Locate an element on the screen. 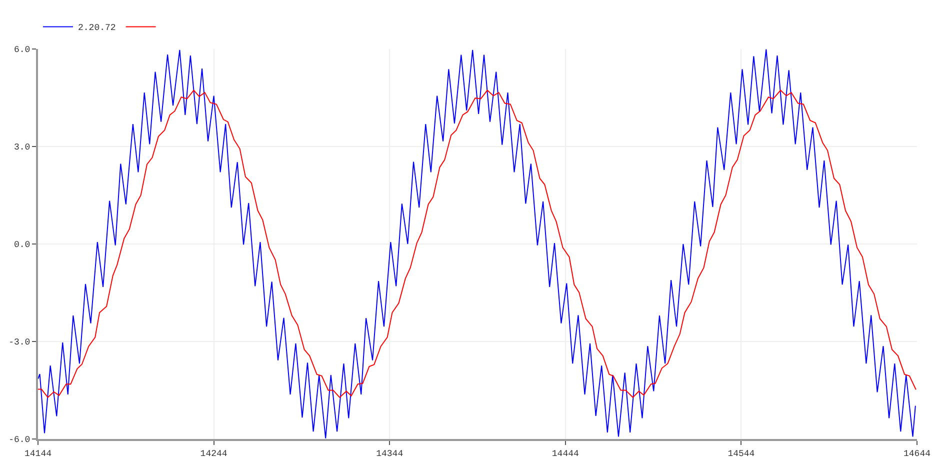 Image resolution: width=939 pixels, height=463 pixels. x-tick-label: 14244 is located at coordinates (214, 453).